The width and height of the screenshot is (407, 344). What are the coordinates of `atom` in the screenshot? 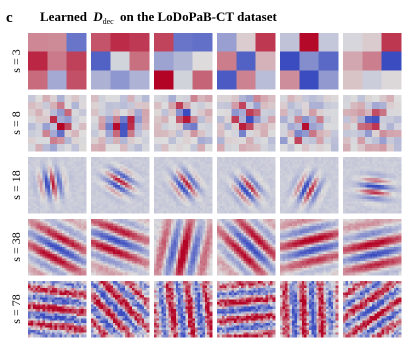 It's located at (120, 247).